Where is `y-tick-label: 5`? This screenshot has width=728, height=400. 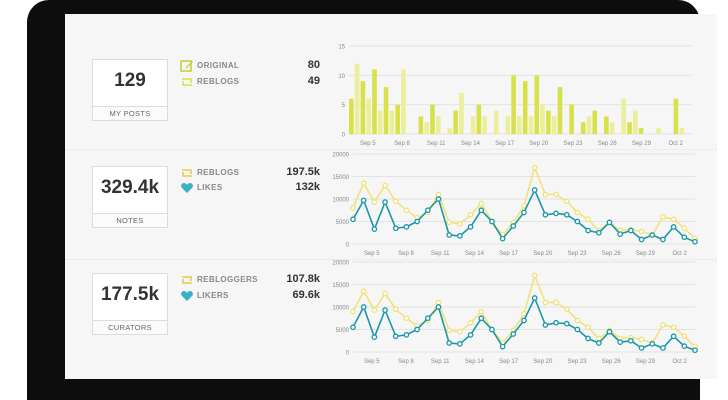
y-tick-label: 5 is located at coordinates (344, 106).